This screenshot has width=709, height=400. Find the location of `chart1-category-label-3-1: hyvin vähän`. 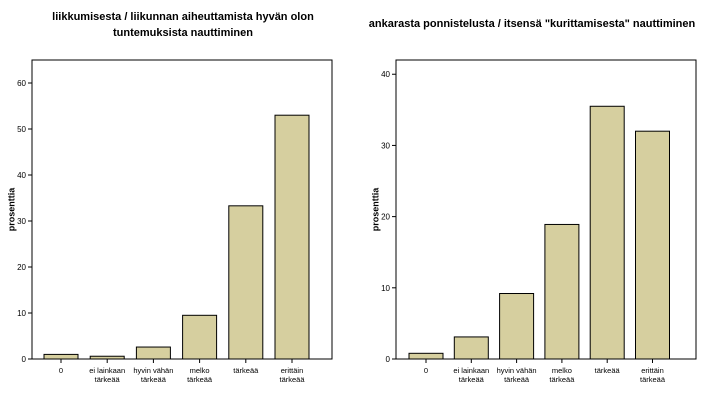

chart1-category-label-3-1: hyvin vähän is located at coordinates (153, 370).